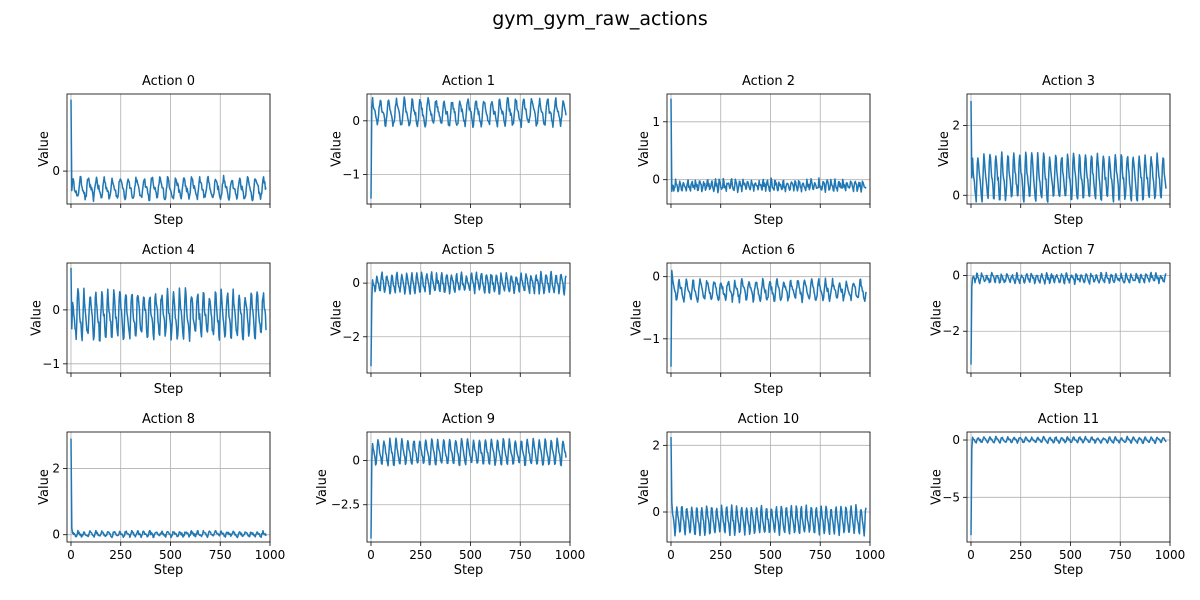 The height and width of the screenshot is (600, 1200). I want to click on subplot-title: Action 5, so click(468, 250).